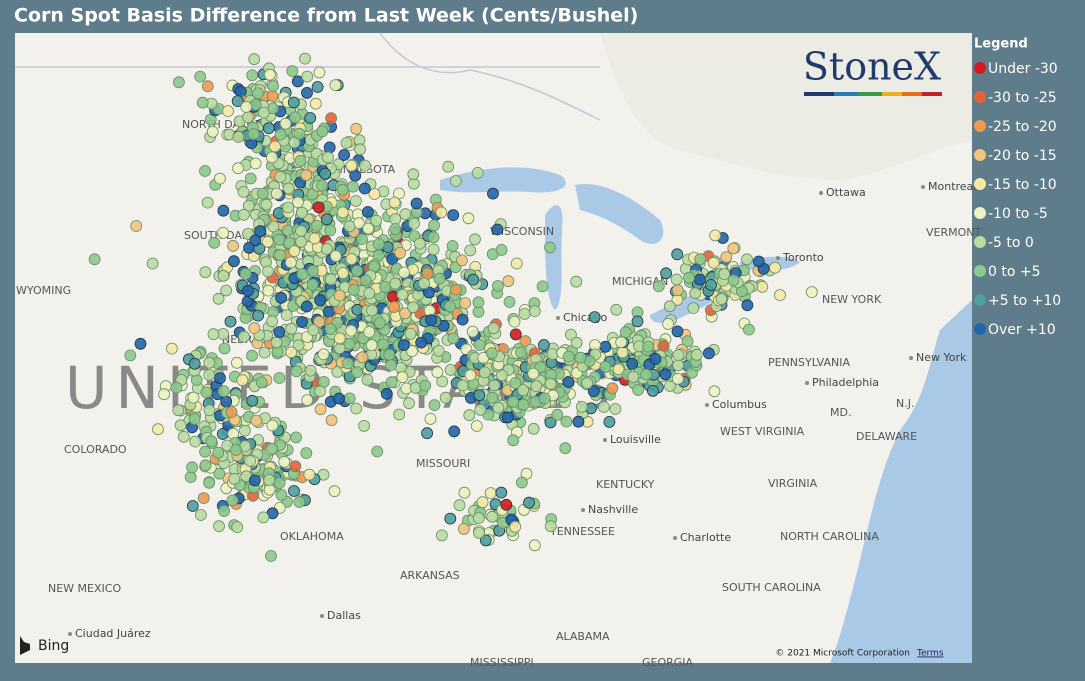 This screenshot has height=681, width=1085. I want to click on state-label: NORTH CAROLINA, so click(829, 536).